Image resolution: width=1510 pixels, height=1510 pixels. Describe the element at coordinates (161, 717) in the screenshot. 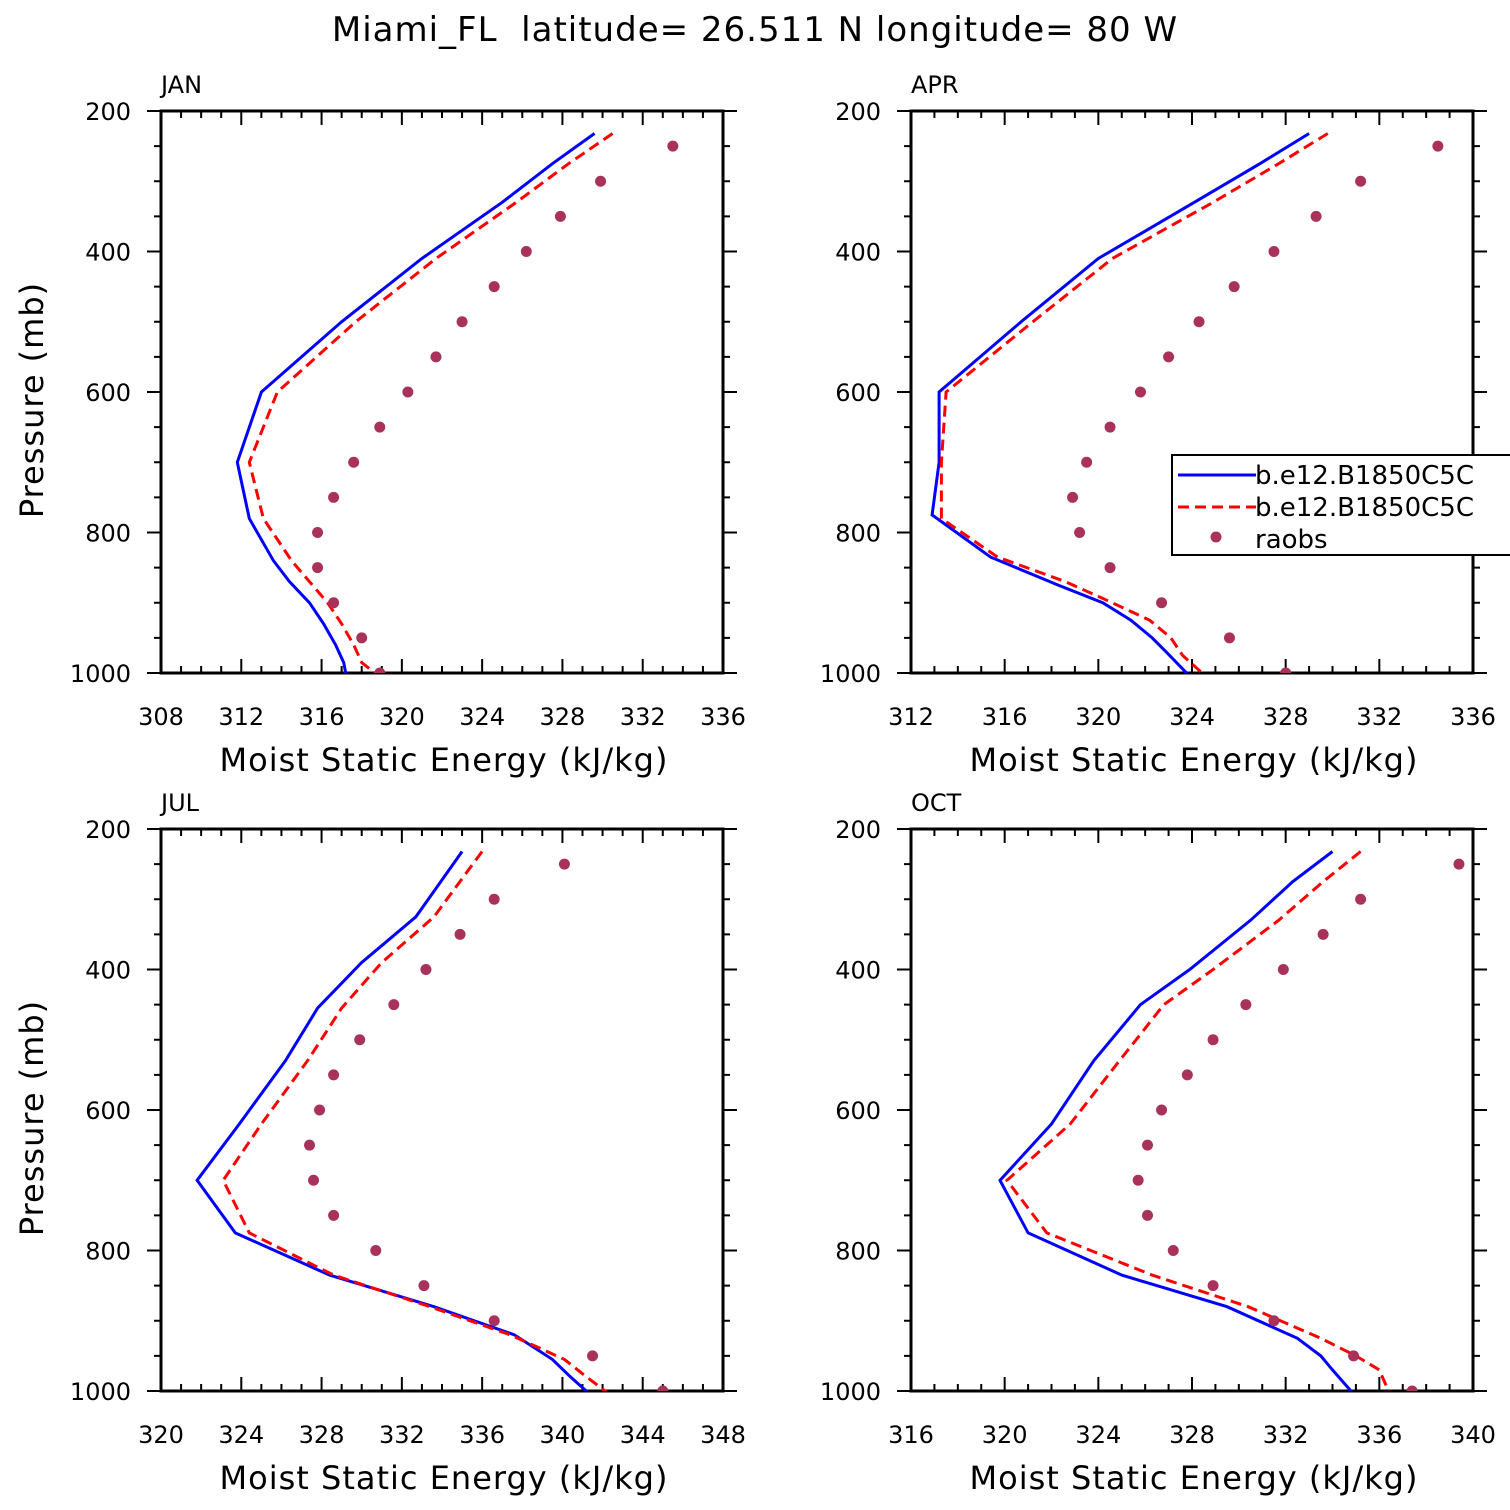

I see `x-tick-label: 308` at that location.